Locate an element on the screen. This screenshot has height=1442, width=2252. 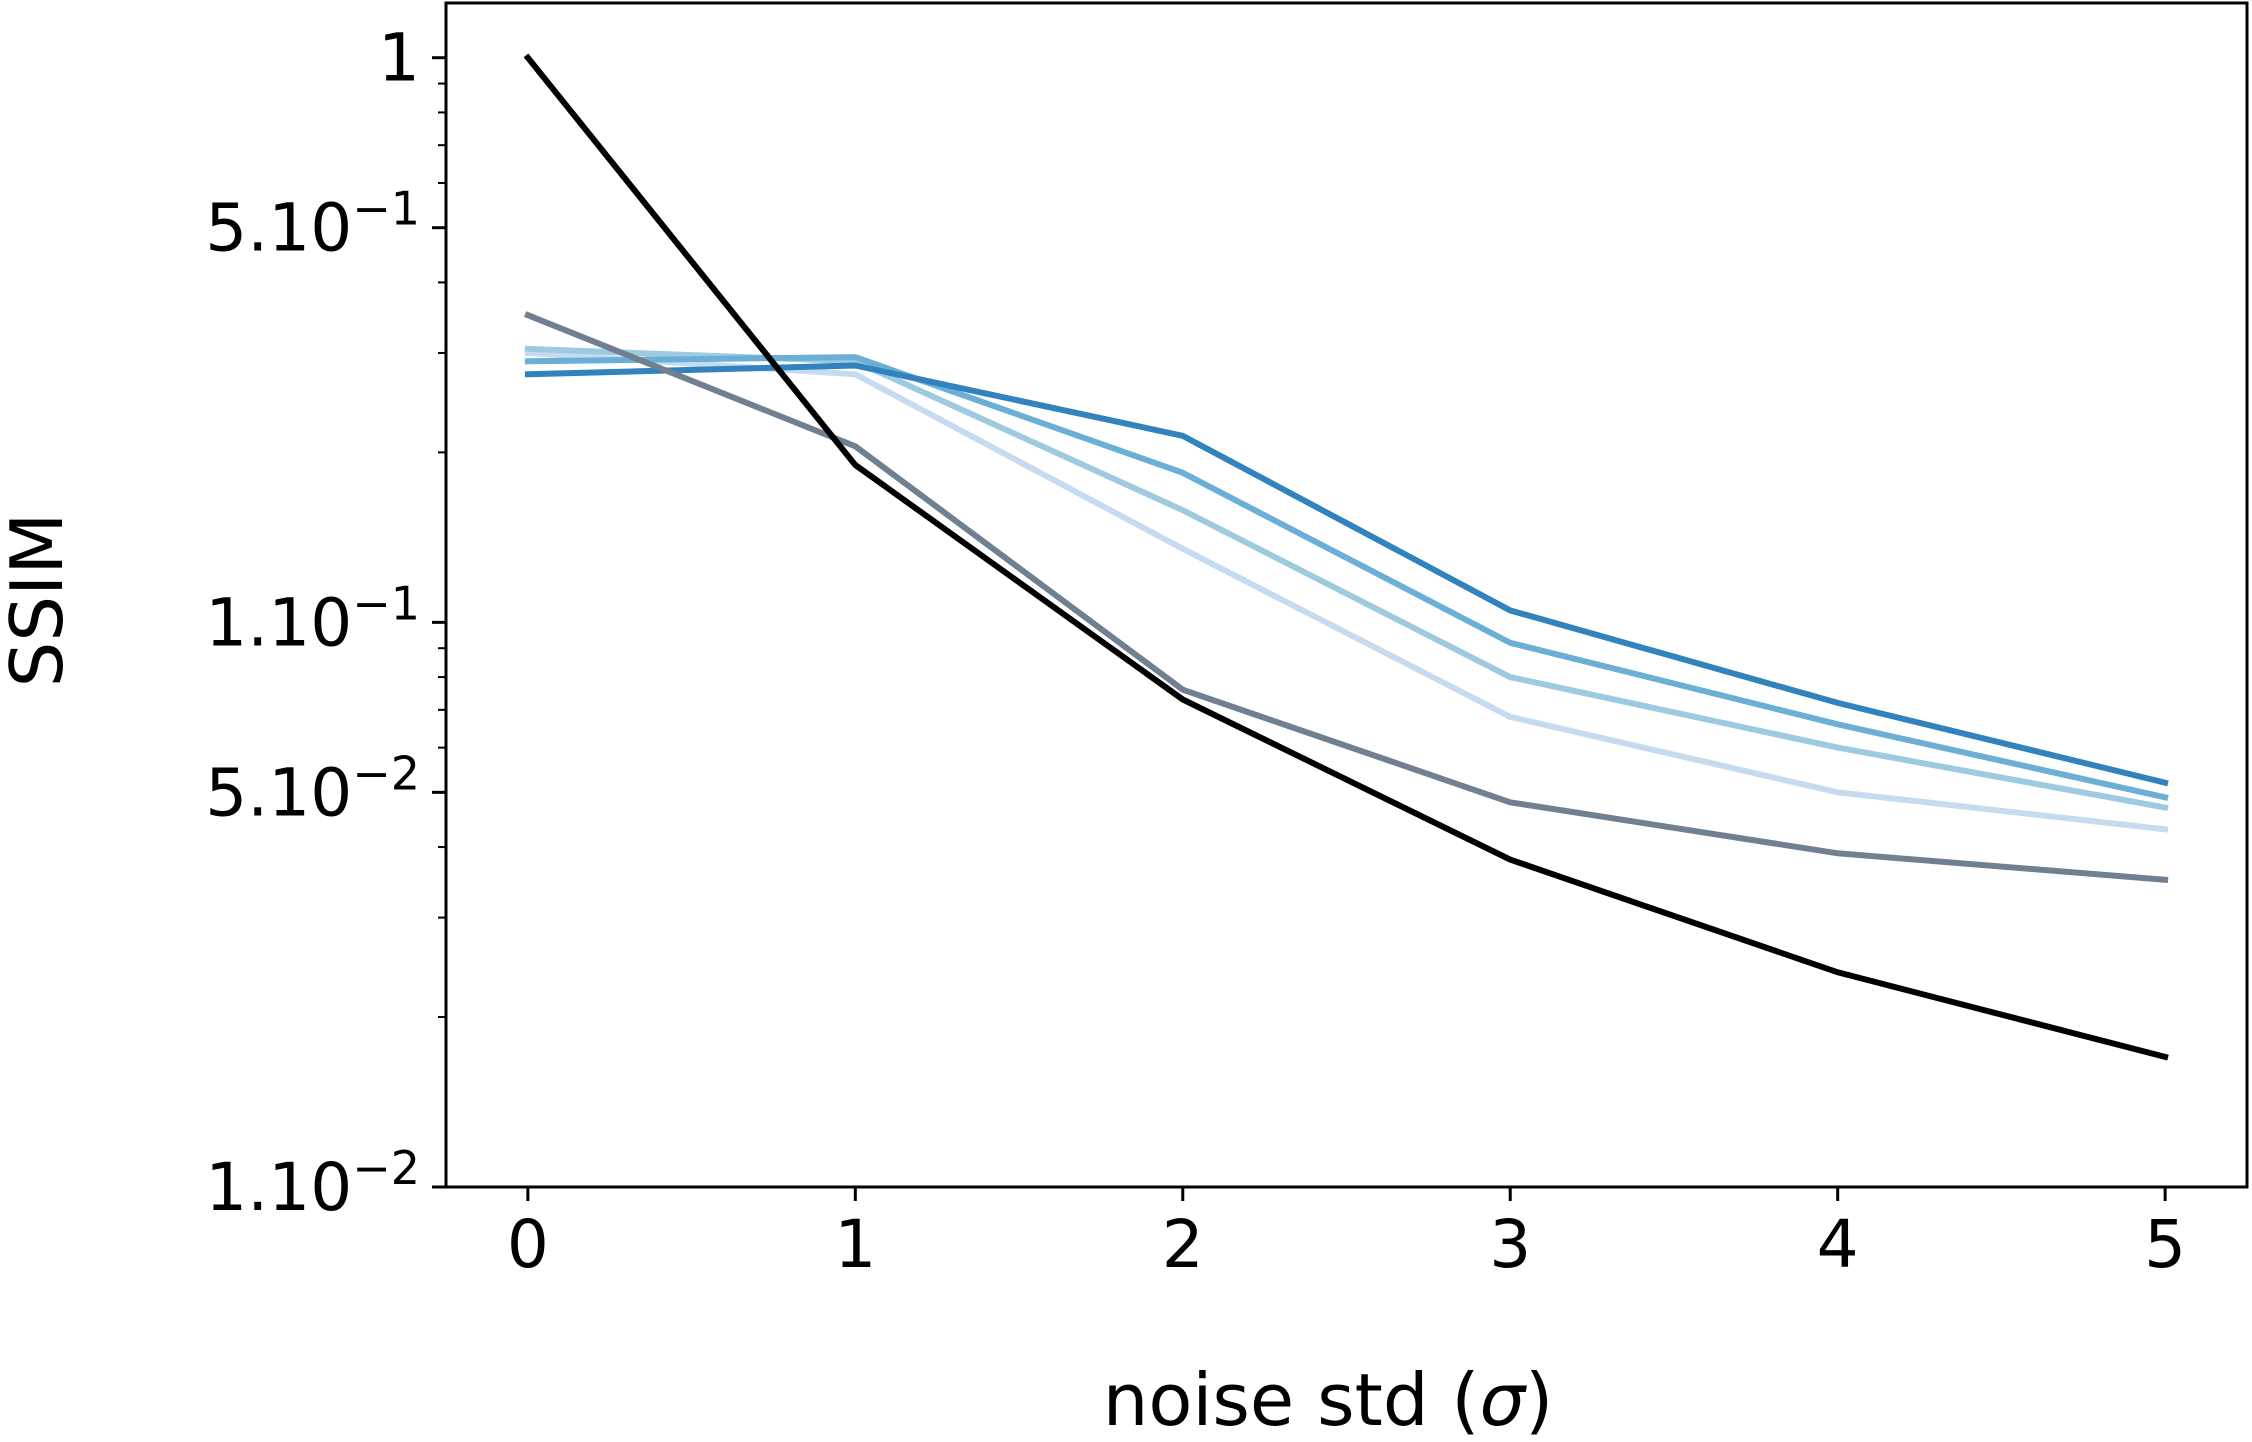
y-tick-label: 5.10−2 is located at coordinates (312, 788).